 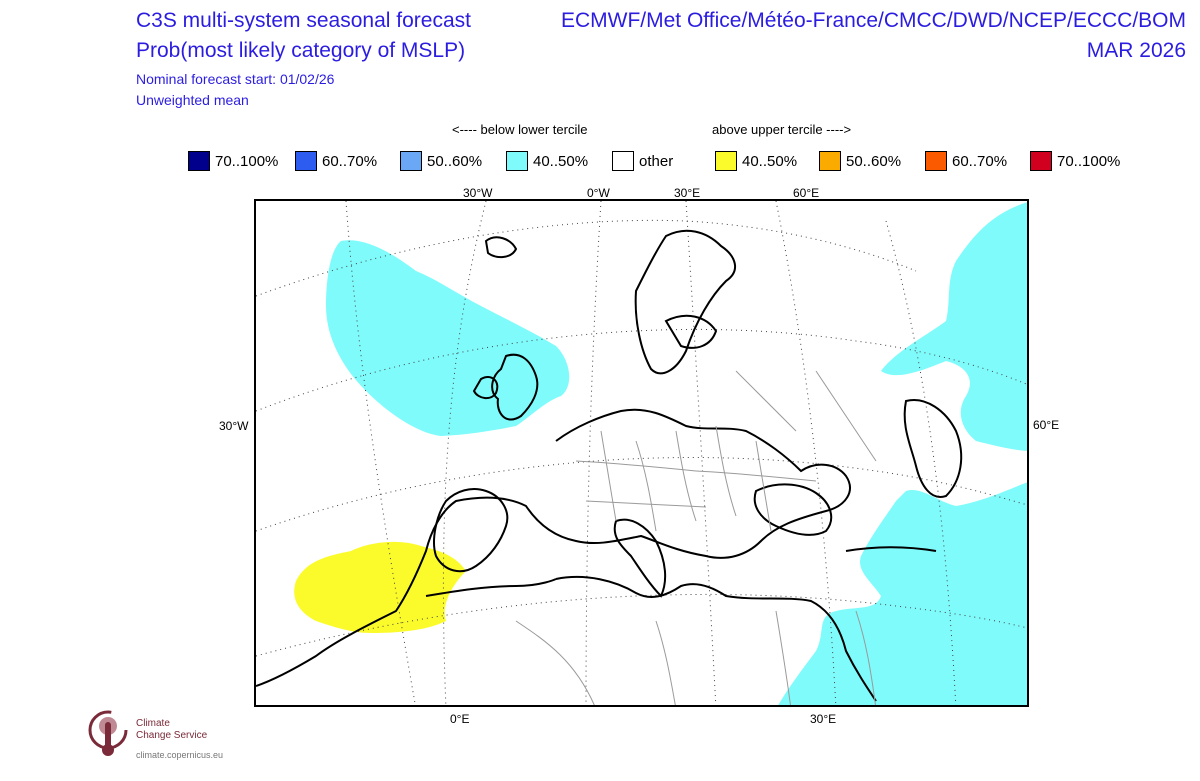 I want to click on legend-item-above-60-70: 60..70%, so click(x=966, y=161).